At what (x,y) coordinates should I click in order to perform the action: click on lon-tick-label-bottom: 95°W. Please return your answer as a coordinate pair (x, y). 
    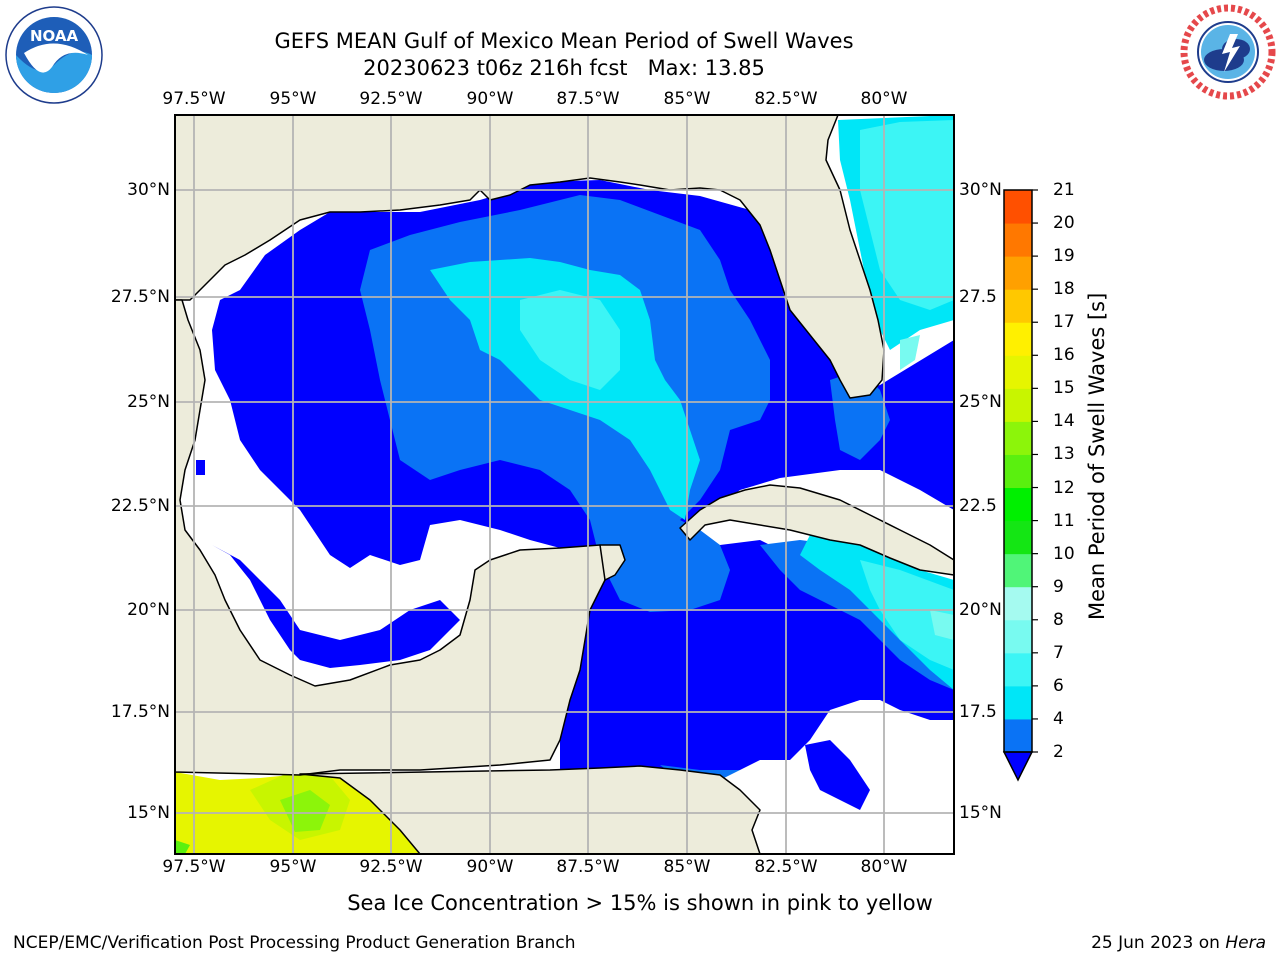
    Looking at the image, I should click on (293, 867).